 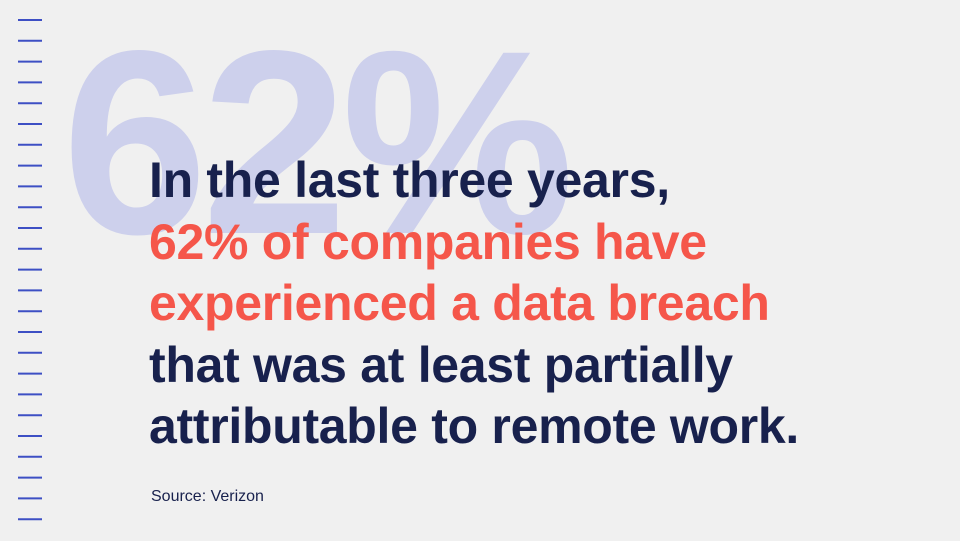 What do you see at coordinates (207, 496) in the screenshot?
I see `source: Source: Verizon` at bounding box center [207, 496].